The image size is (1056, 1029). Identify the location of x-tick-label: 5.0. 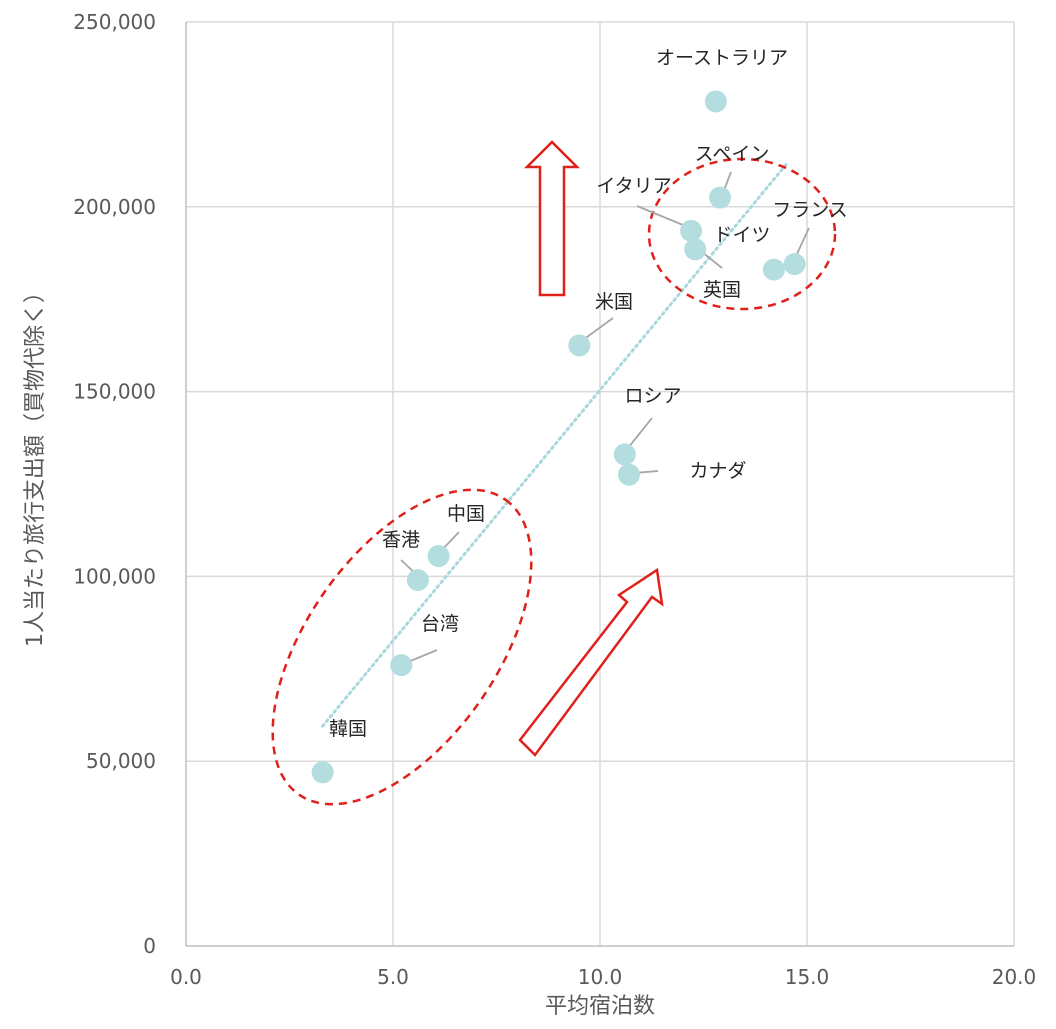
(393, 977).